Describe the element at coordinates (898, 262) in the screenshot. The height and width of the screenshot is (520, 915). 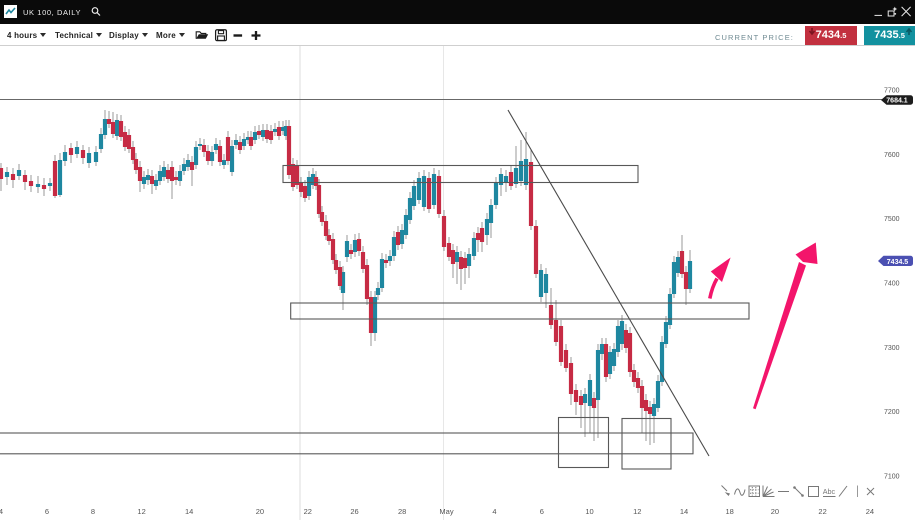
I see `svg-text: 7434.5` at that location.